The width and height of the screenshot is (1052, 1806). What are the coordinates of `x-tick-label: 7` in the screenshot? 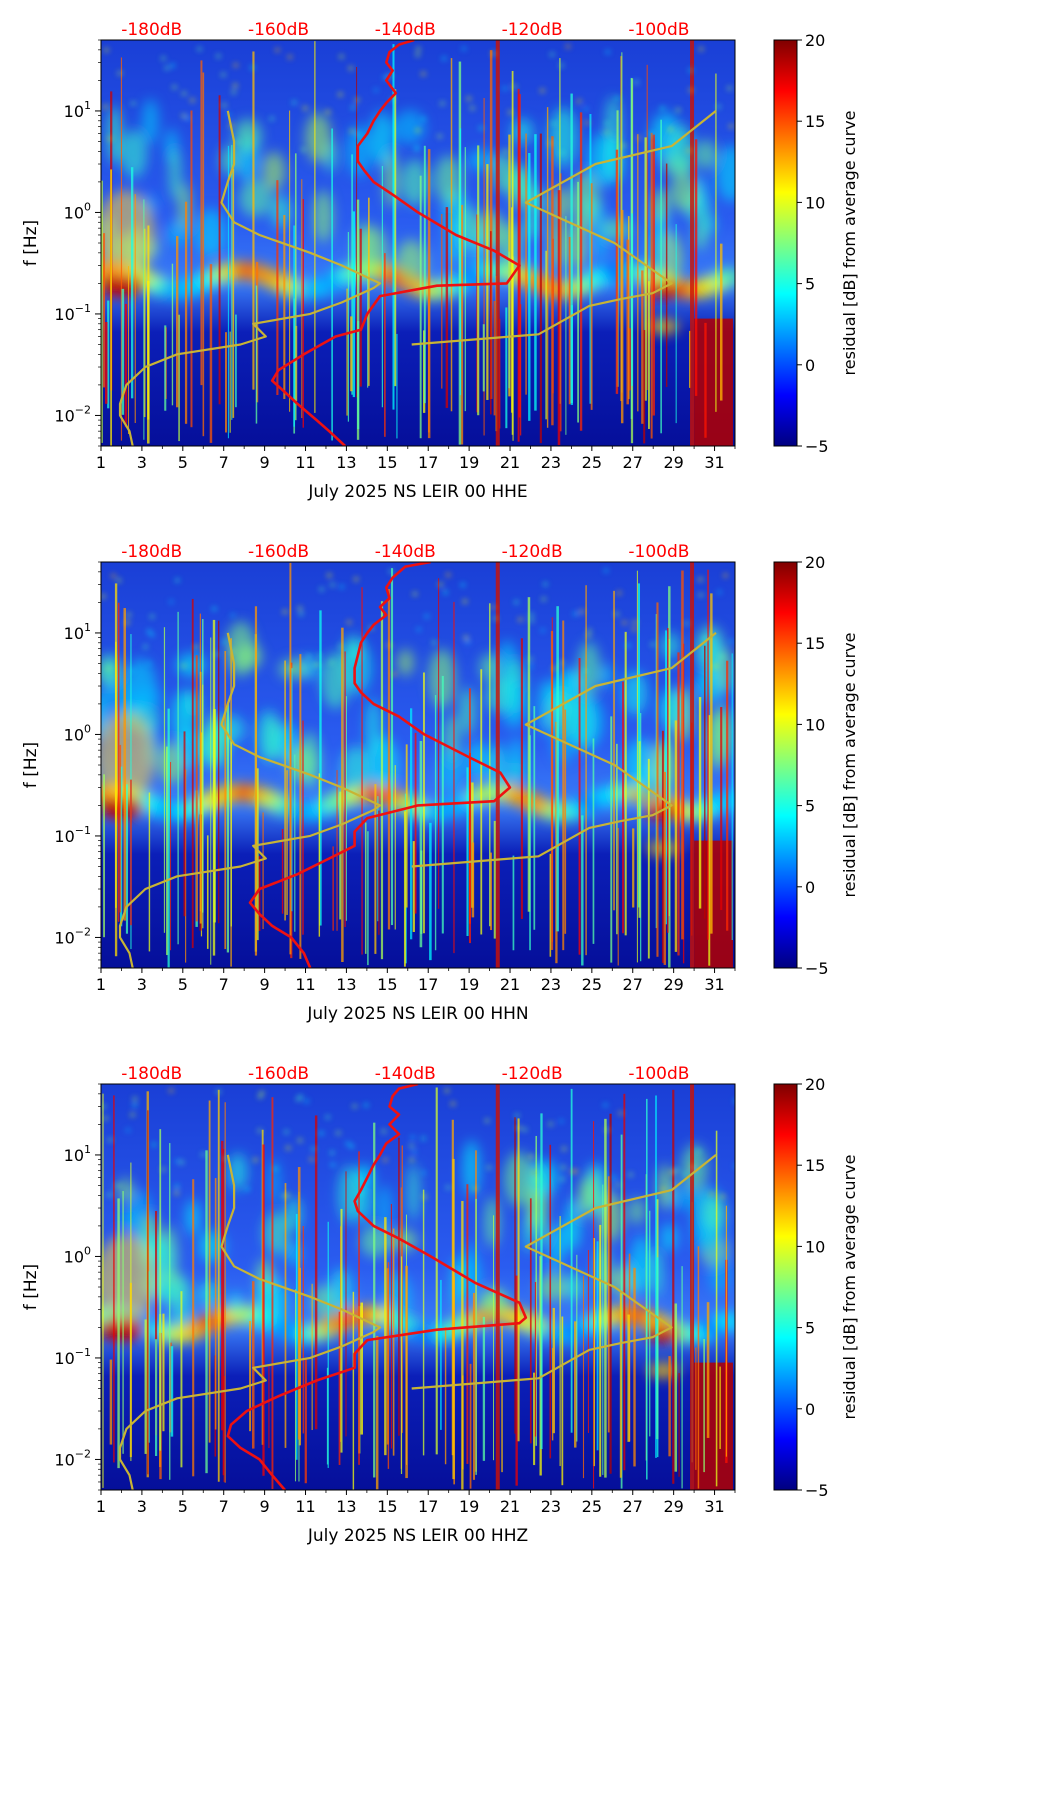 It's located at (224, 1506).